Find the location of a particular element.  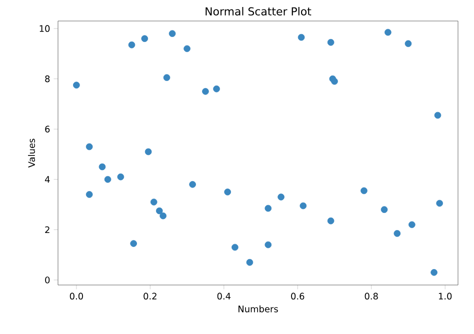

y-tick-label: 4 is located at coordinates (47, 179).